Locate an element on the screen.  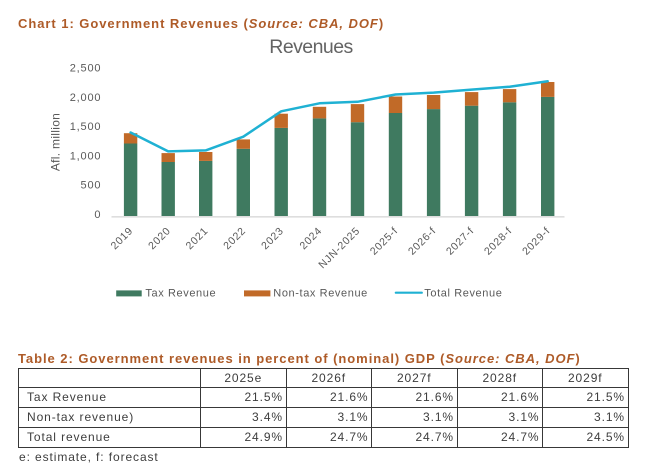
svg-text: 2021 is located at coordinates (197, 238).